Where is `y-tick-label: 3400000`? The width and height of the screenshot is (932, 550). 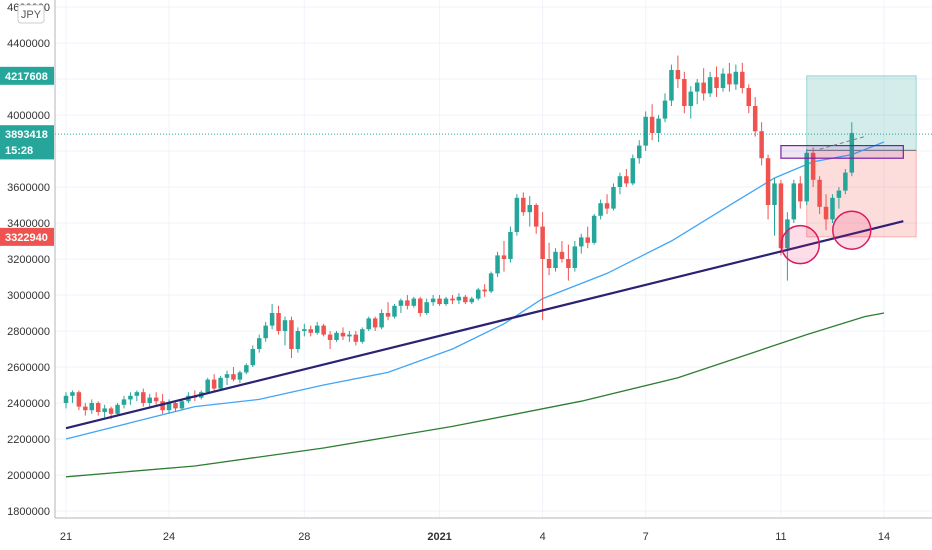 y-tick-label: 3400000 is located at coordinates (28, 224).